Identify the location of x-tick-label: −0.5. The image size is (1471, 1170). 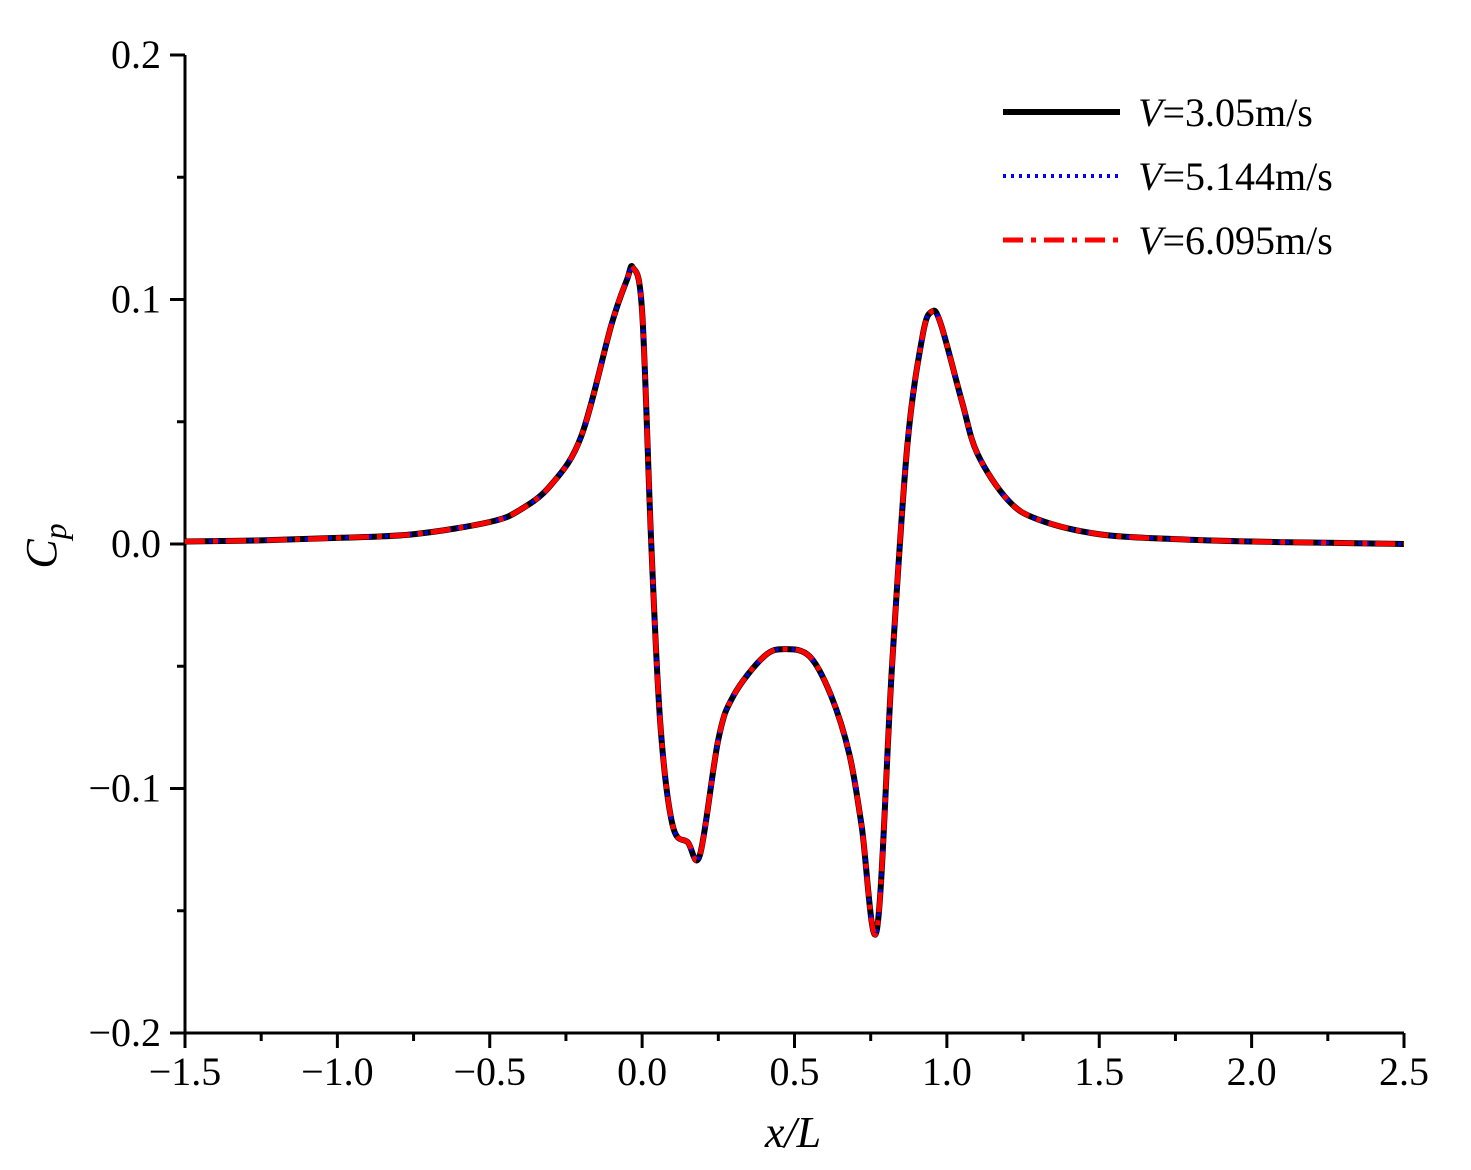
(489, 1071).